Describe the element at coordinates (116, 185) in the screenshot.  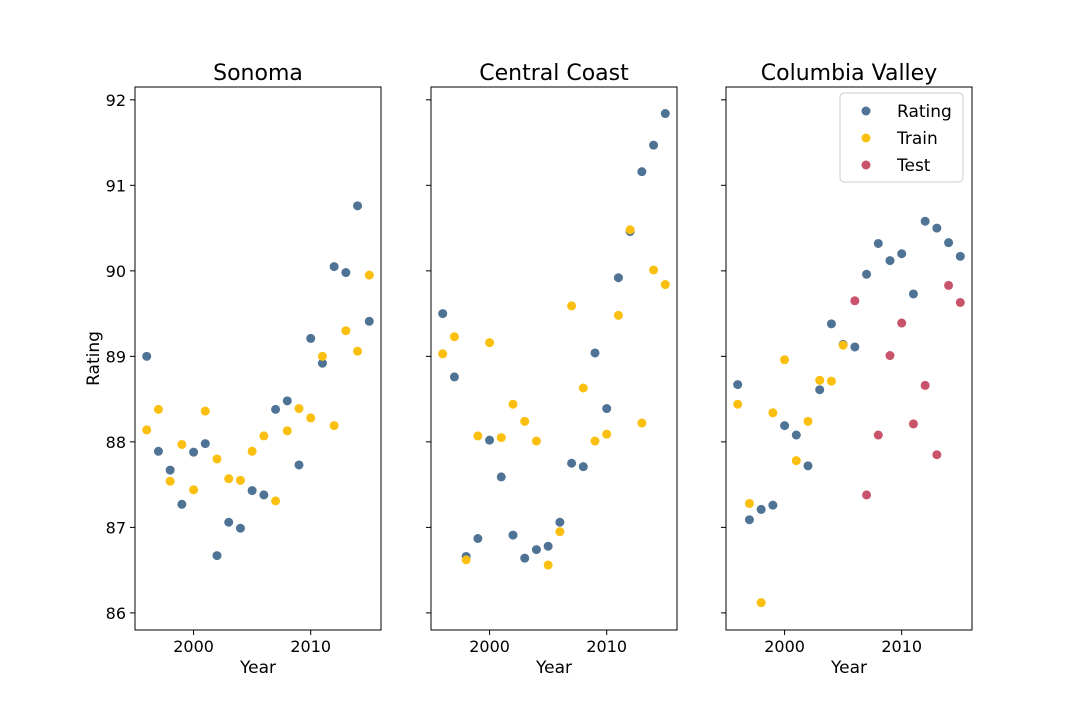
I see `y-tick-label: 91` at that location.